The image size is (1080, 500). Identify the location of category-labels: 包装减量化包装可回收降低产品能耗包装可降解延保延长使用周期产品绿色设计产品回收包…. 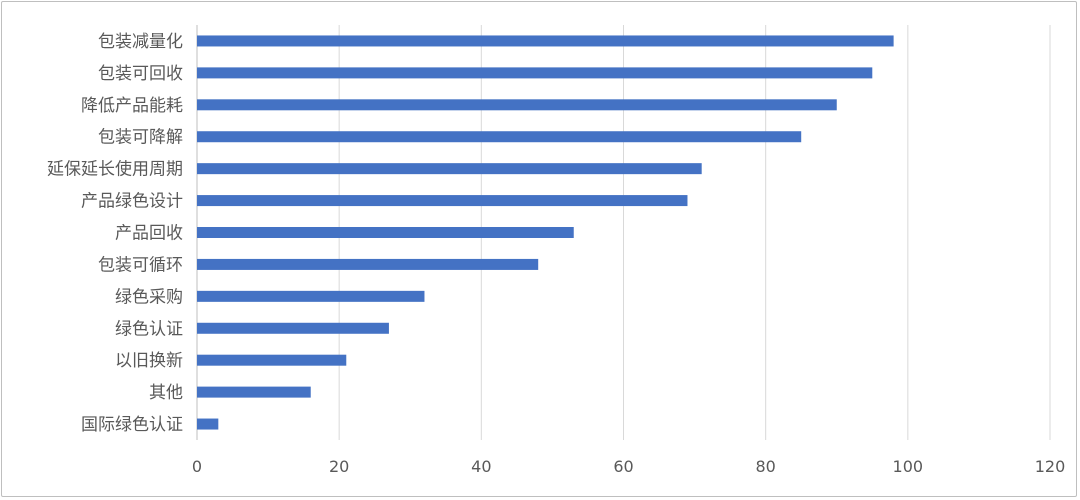
(115, 233).